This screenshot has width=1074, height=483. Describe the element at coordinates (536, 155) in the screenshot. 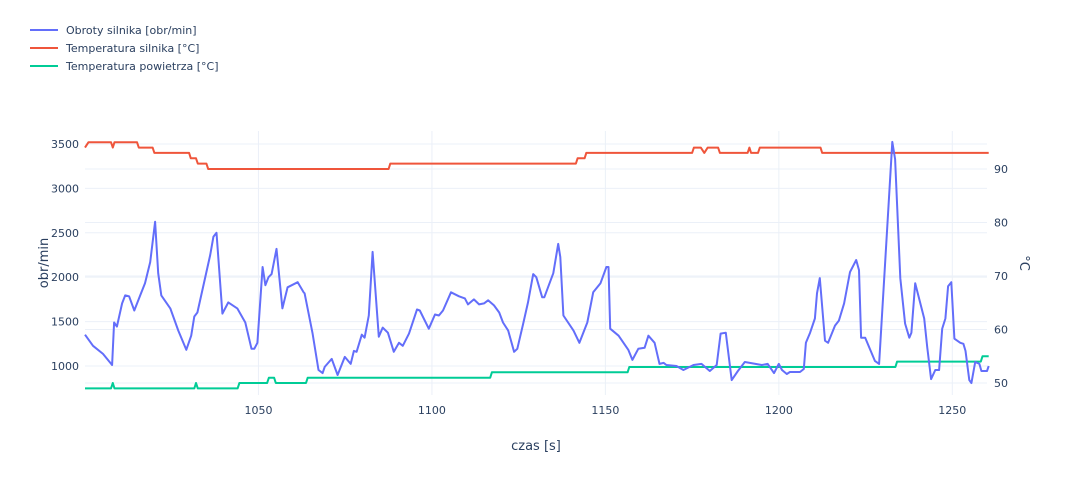

I see `engine-temp-line` at that location.